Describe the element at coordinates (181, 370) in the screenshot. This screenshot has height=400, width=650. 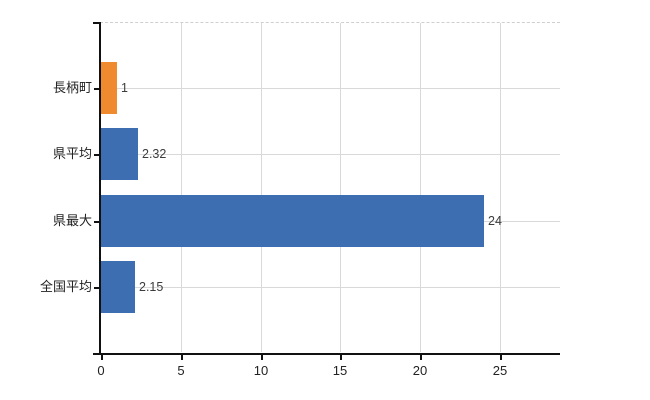
I see `x-tick-label-5: 5` at that location.